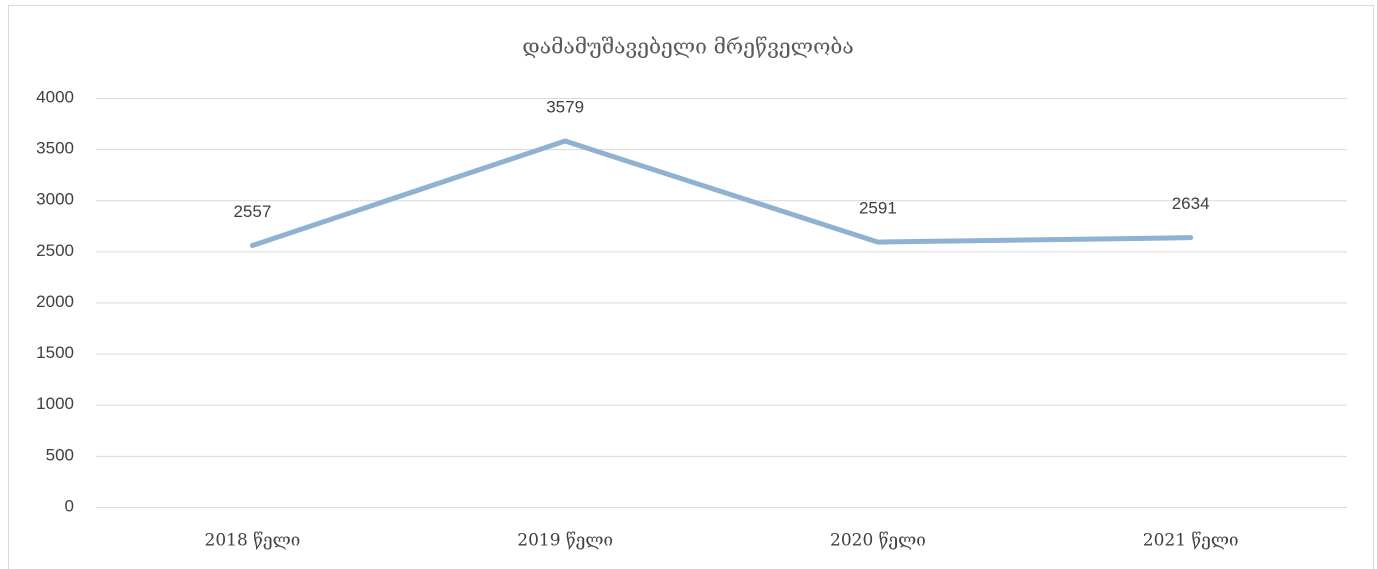 The height and width of the screenshot is (569, 1377). What do you see at coordinates (55, 96) in the screenshot?
I see `y-tick-label: 4000` at bounding box center [55, 96].